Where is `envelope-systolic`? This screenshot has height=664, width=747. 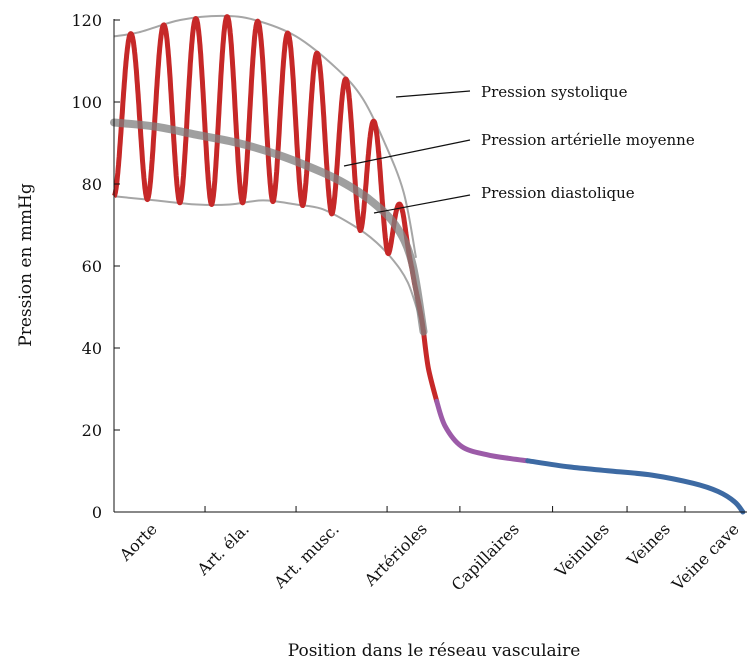
envelope-systolic is located at coordinates (265, 136).